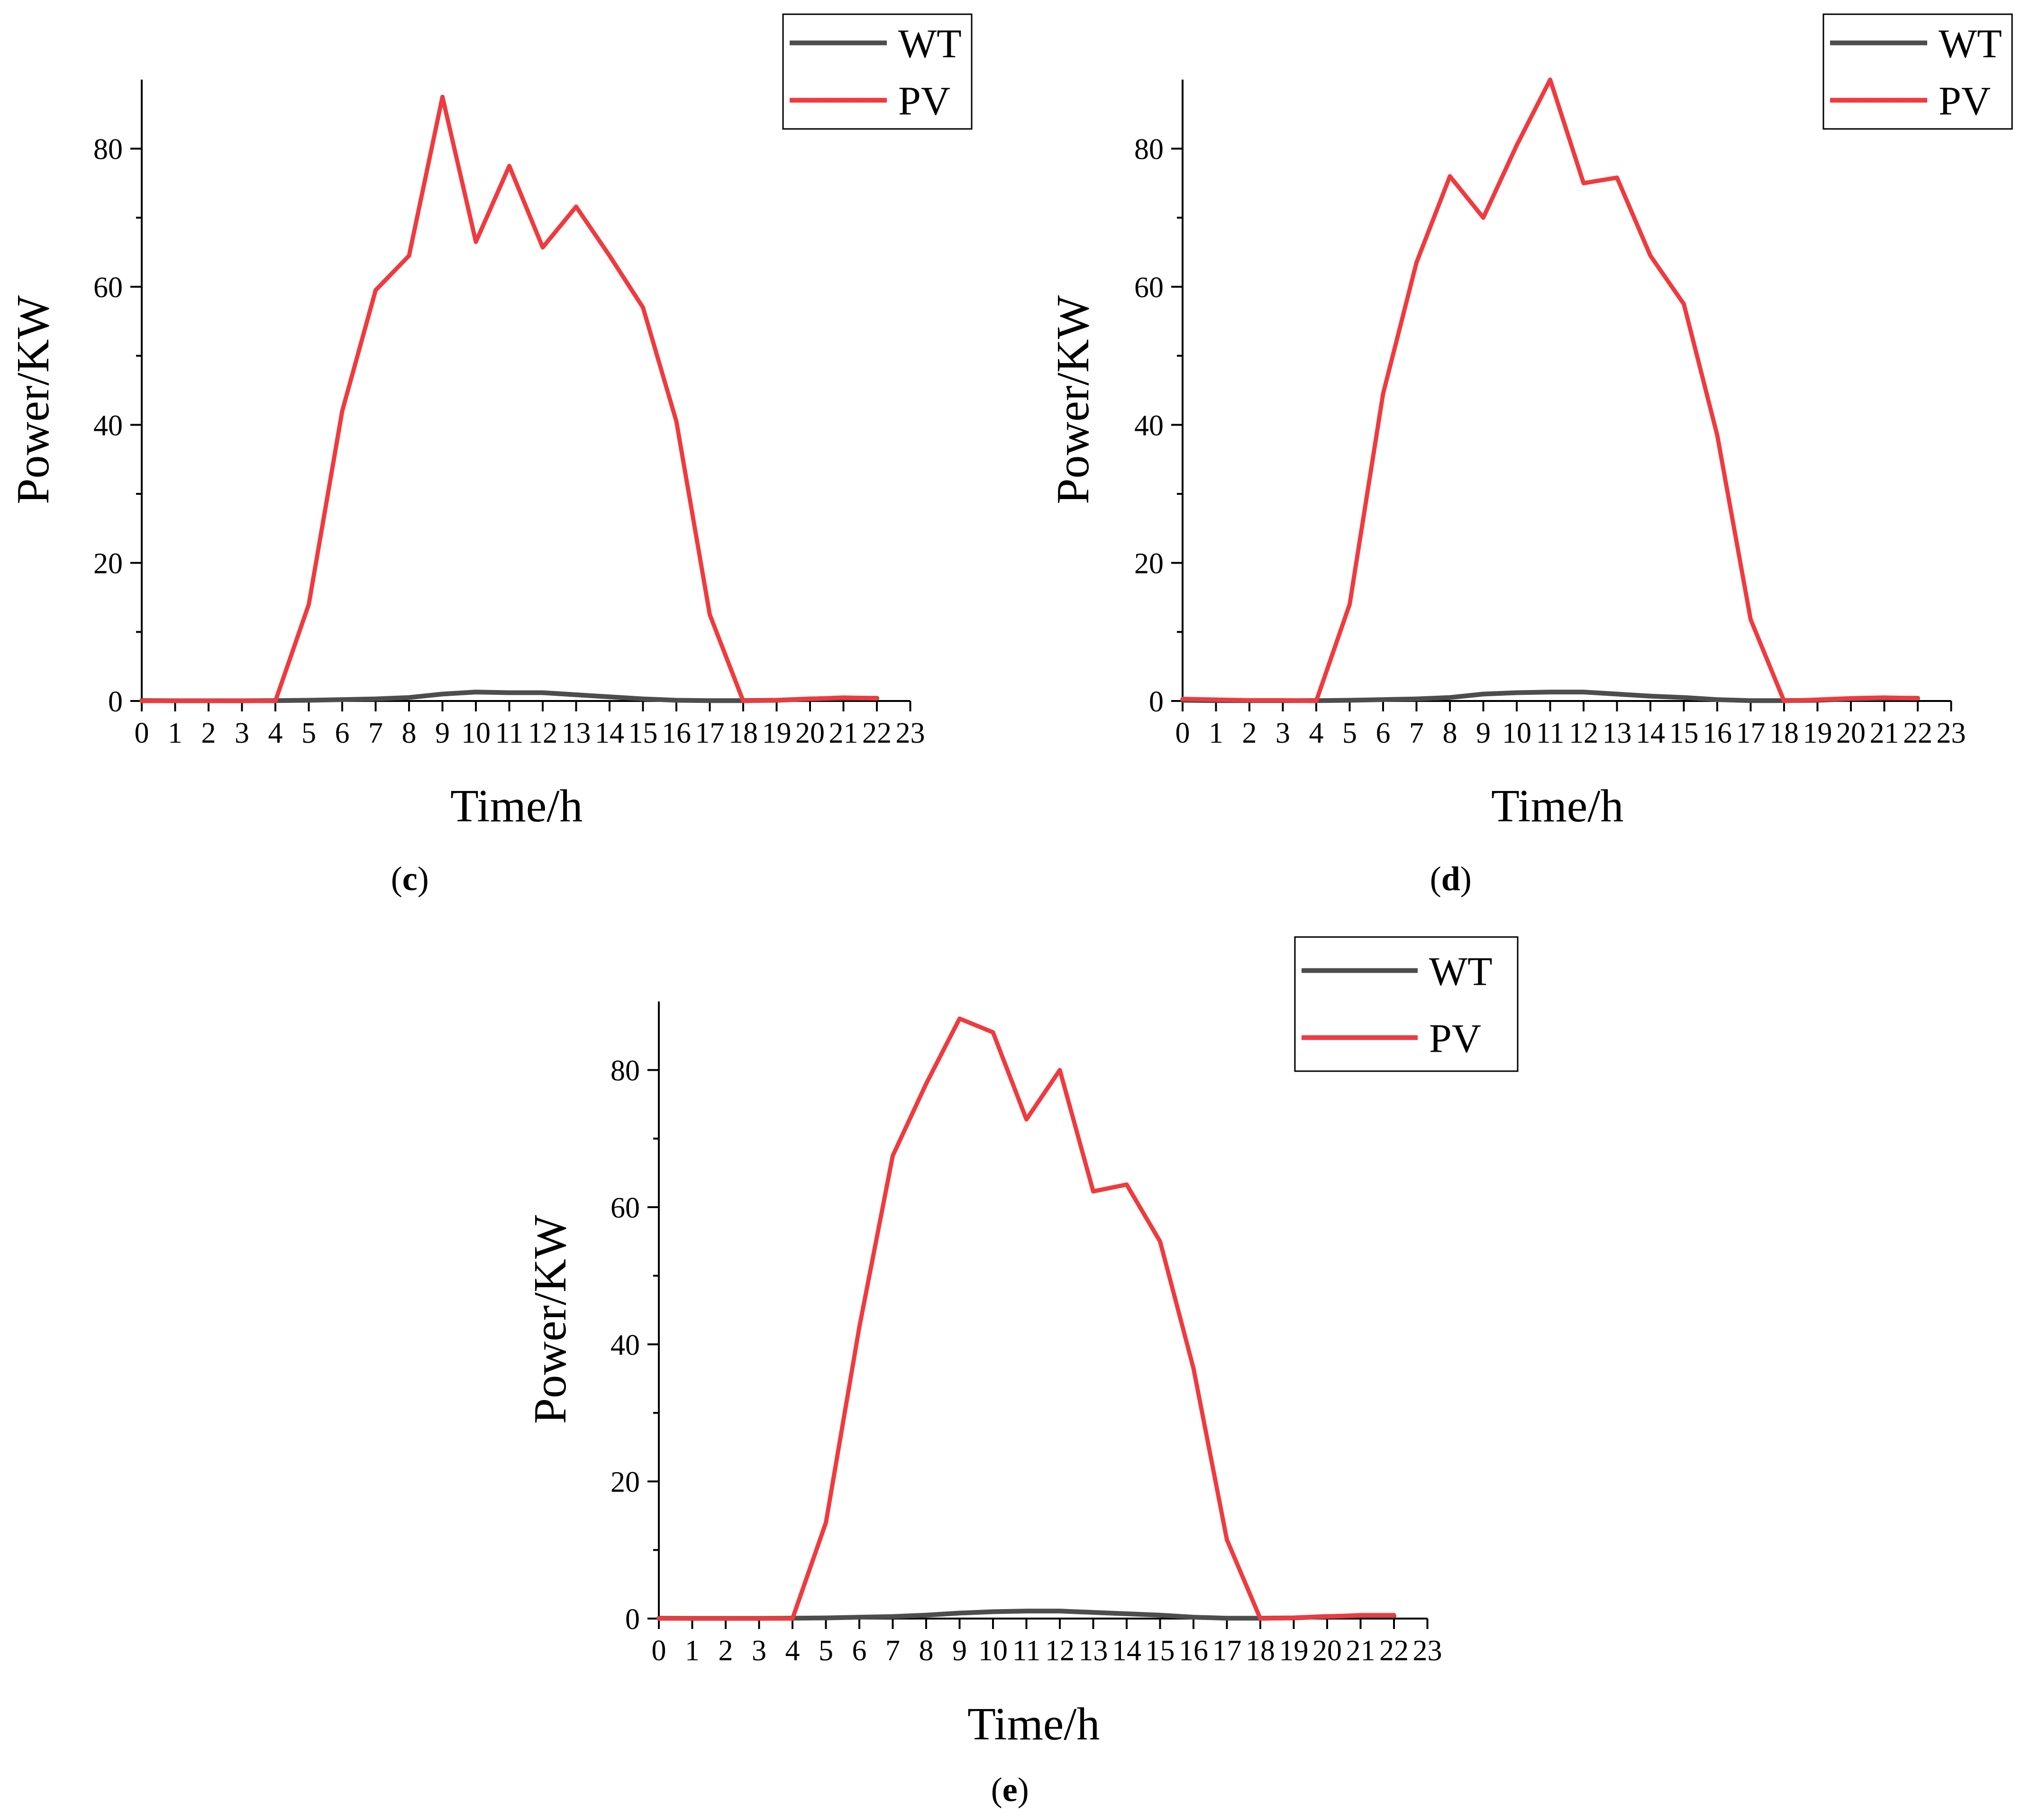  Describe the element at coordinates (410, 879) in the screenshot. I see `panel-caption: (c)` at that location.